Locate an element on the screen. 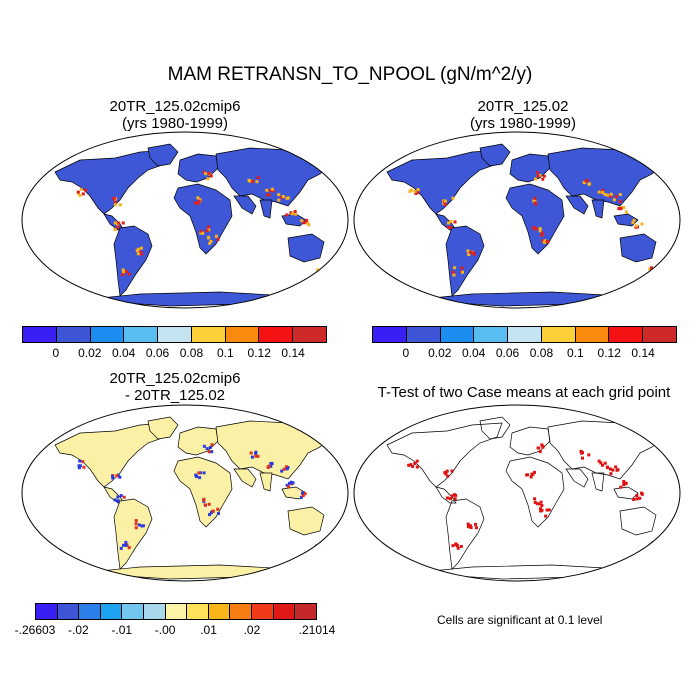  map-2-content is located at coordinates (517, 220).